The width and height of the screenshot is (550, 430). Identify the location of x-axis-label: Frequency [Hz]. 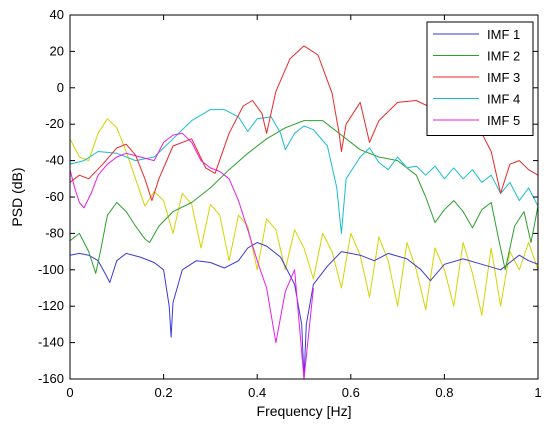
(304, 411).